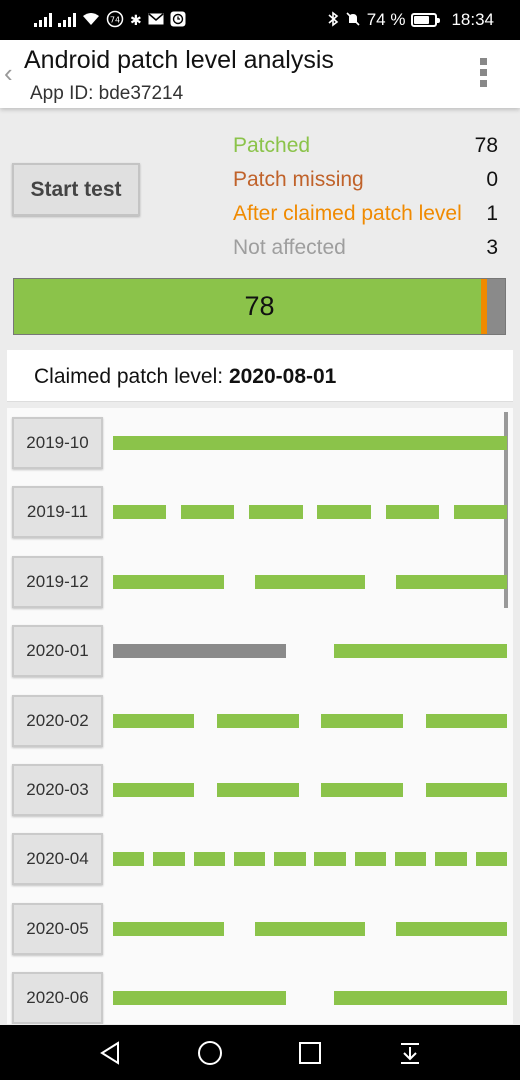  Describe the element at coordinates (486, 145) in the screenshot. I see `summary-value: 78` at that location.